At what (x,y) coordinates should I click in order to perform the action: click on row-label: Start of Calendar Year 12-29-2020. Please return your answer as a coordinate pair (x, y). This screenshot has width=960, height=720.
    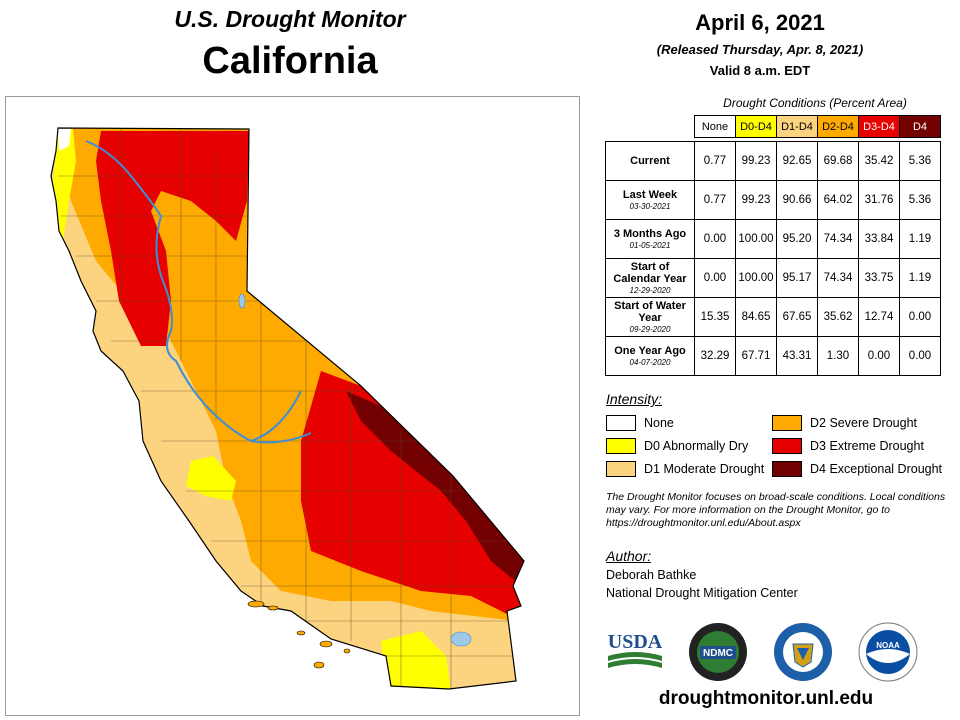
    Looking at the image, I should click on (650, 278).